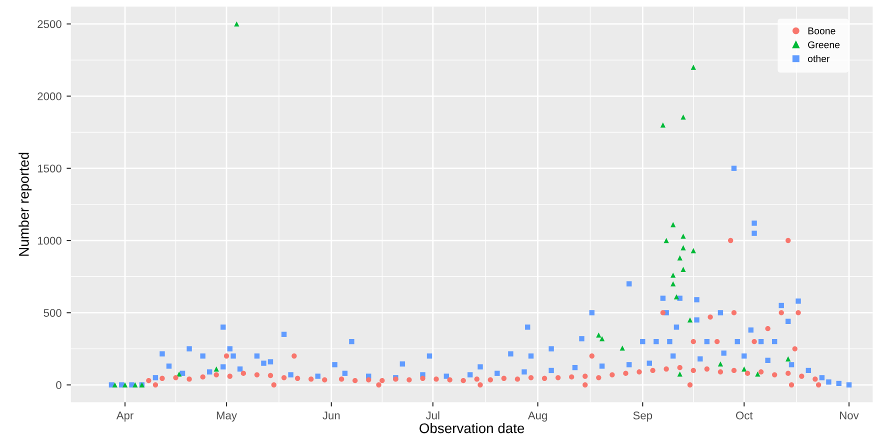 Image resolution: width=886 pixels, height=442 pixels. What do you see at coordinates (125, 417) in the screenshot?
I see `x-tick-label: Apr` at bounding box center [125, 417].